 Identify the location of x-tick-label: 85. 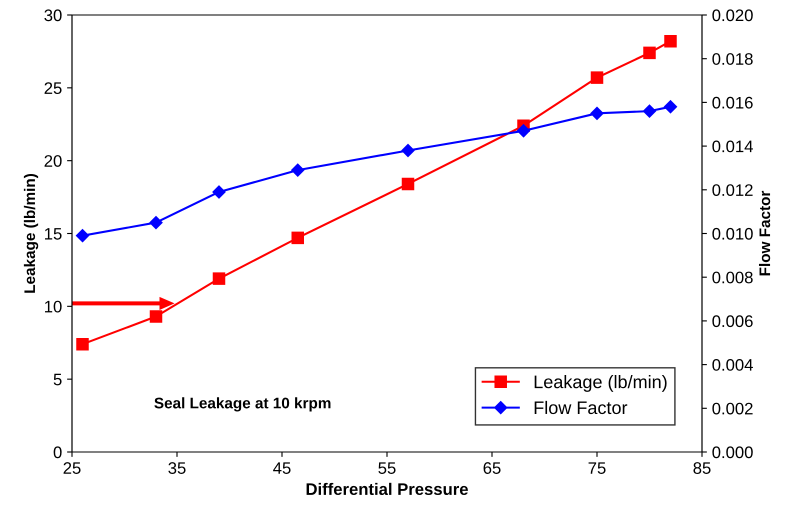
(702, 468).